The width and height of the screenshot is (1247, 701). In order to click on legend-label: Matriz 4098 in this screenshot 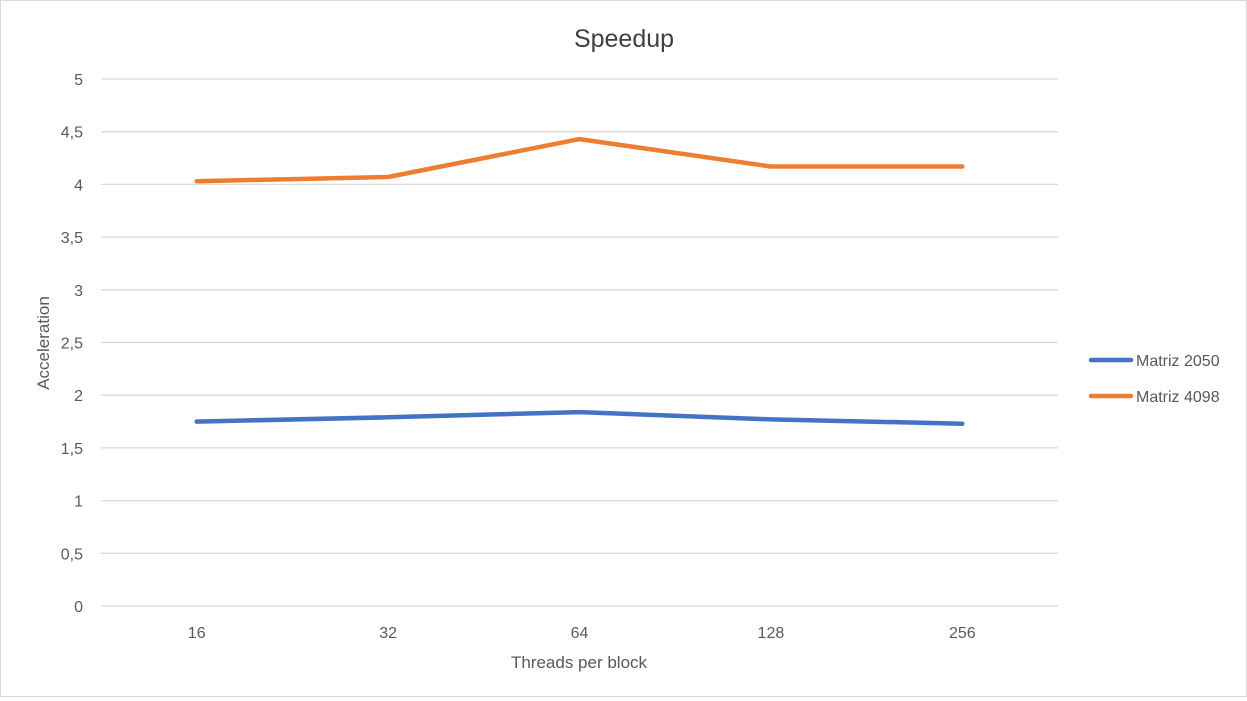, I will do `click(1178, 397)`.